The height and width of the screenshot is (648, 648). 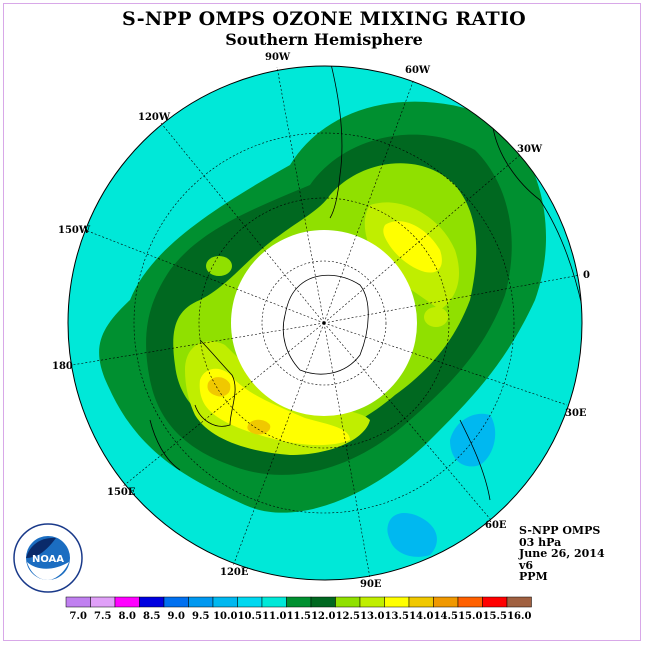 What do you see at coordinates (127, 616) in the screenshot?
I see `colorbar-tick-label: 8.0` at bounding box center [127, 616].